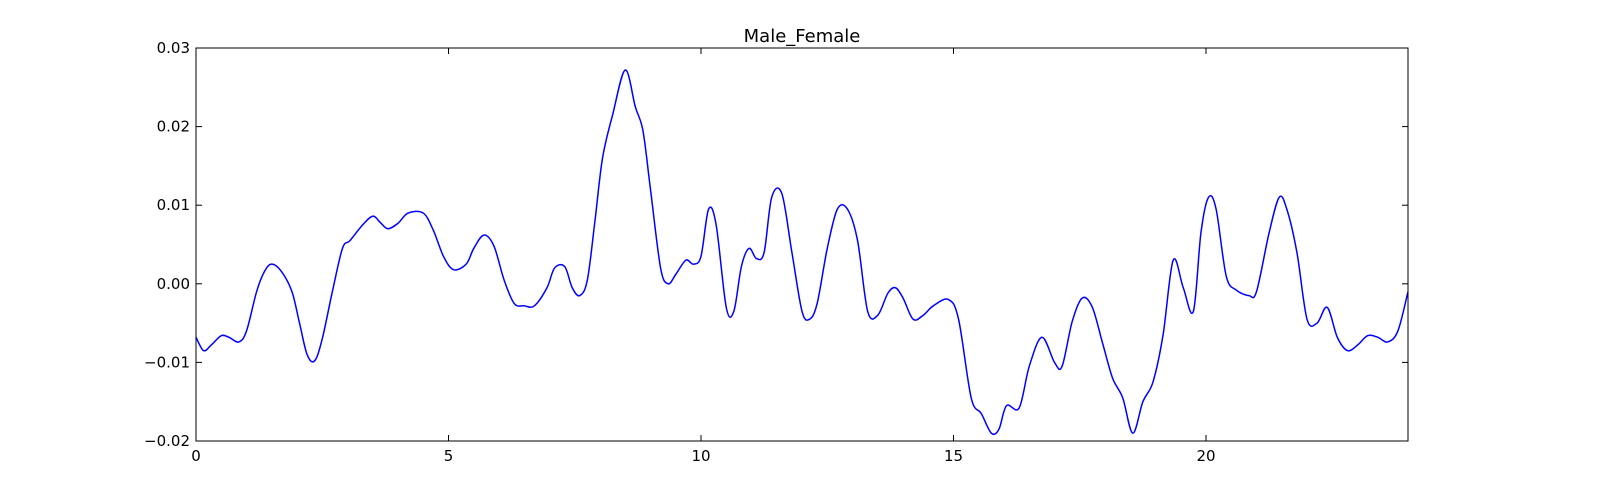  Describe the element at coordinates (167, 362) in the screenshot. I see `y-tick-label: −0.01` at that location.